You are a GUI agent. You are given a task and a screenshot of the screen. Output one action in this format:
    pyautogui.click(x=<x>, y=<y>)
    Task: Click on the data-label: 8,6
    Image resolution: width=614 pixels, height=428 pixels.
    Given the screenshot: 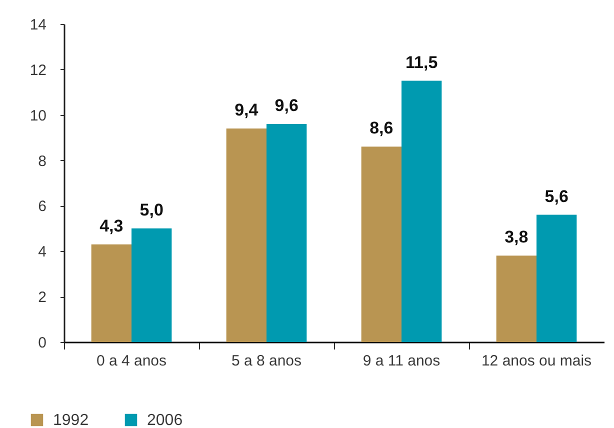 What is the action you would take?
    pyautogui.click(x=382, y=128)
    